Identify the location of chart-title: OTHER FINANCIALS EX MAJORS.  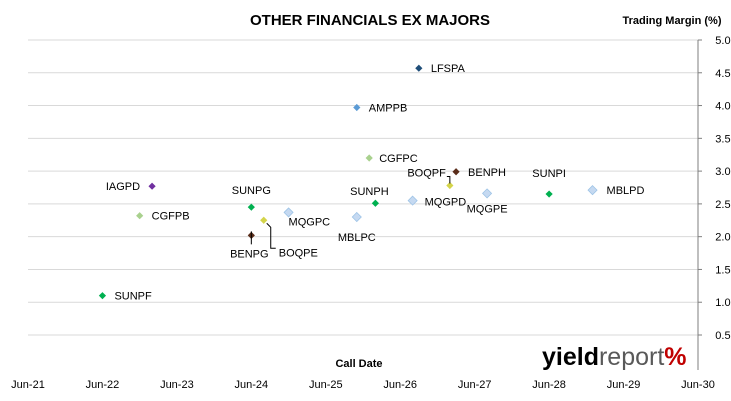
(370, 20).